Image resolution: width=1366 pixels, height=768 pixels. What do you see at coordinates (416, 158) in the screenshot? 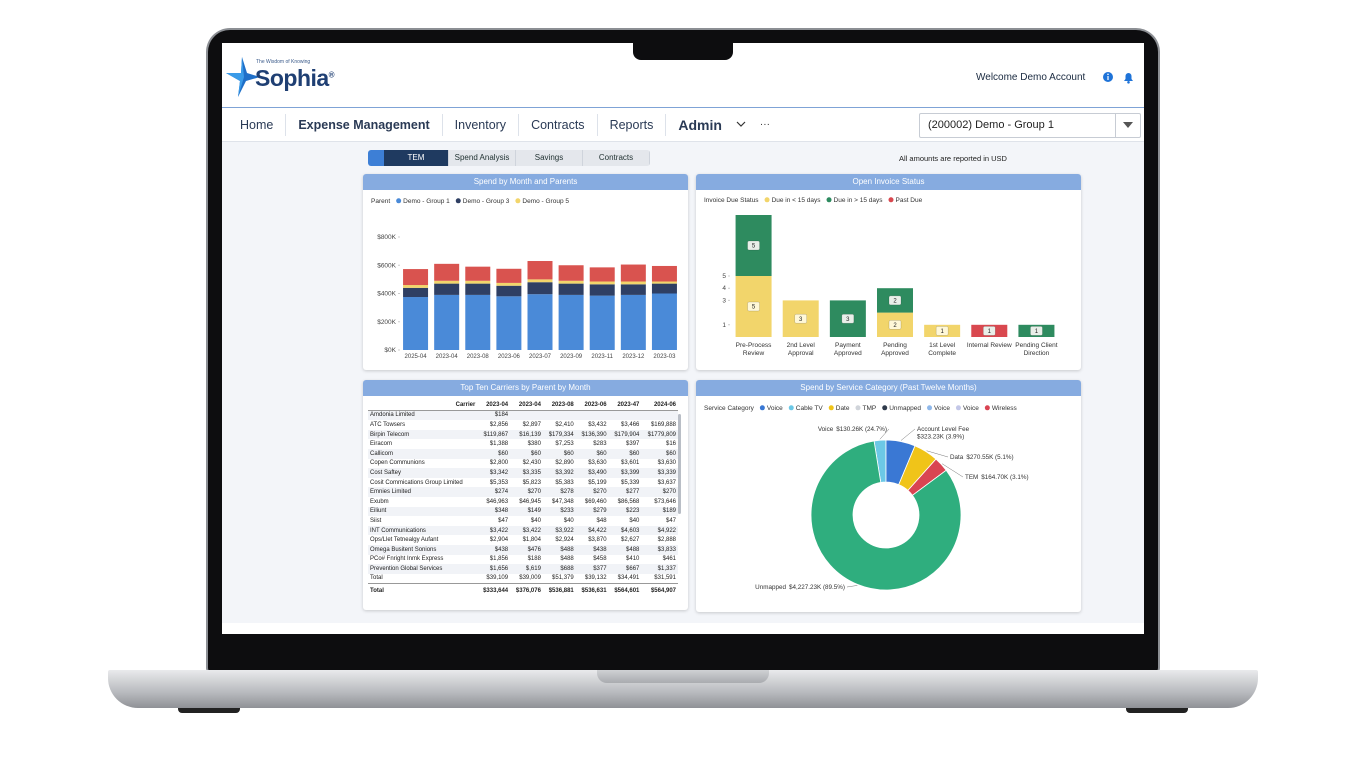
I see `tab: TEM` at bounding box center [416, 158].